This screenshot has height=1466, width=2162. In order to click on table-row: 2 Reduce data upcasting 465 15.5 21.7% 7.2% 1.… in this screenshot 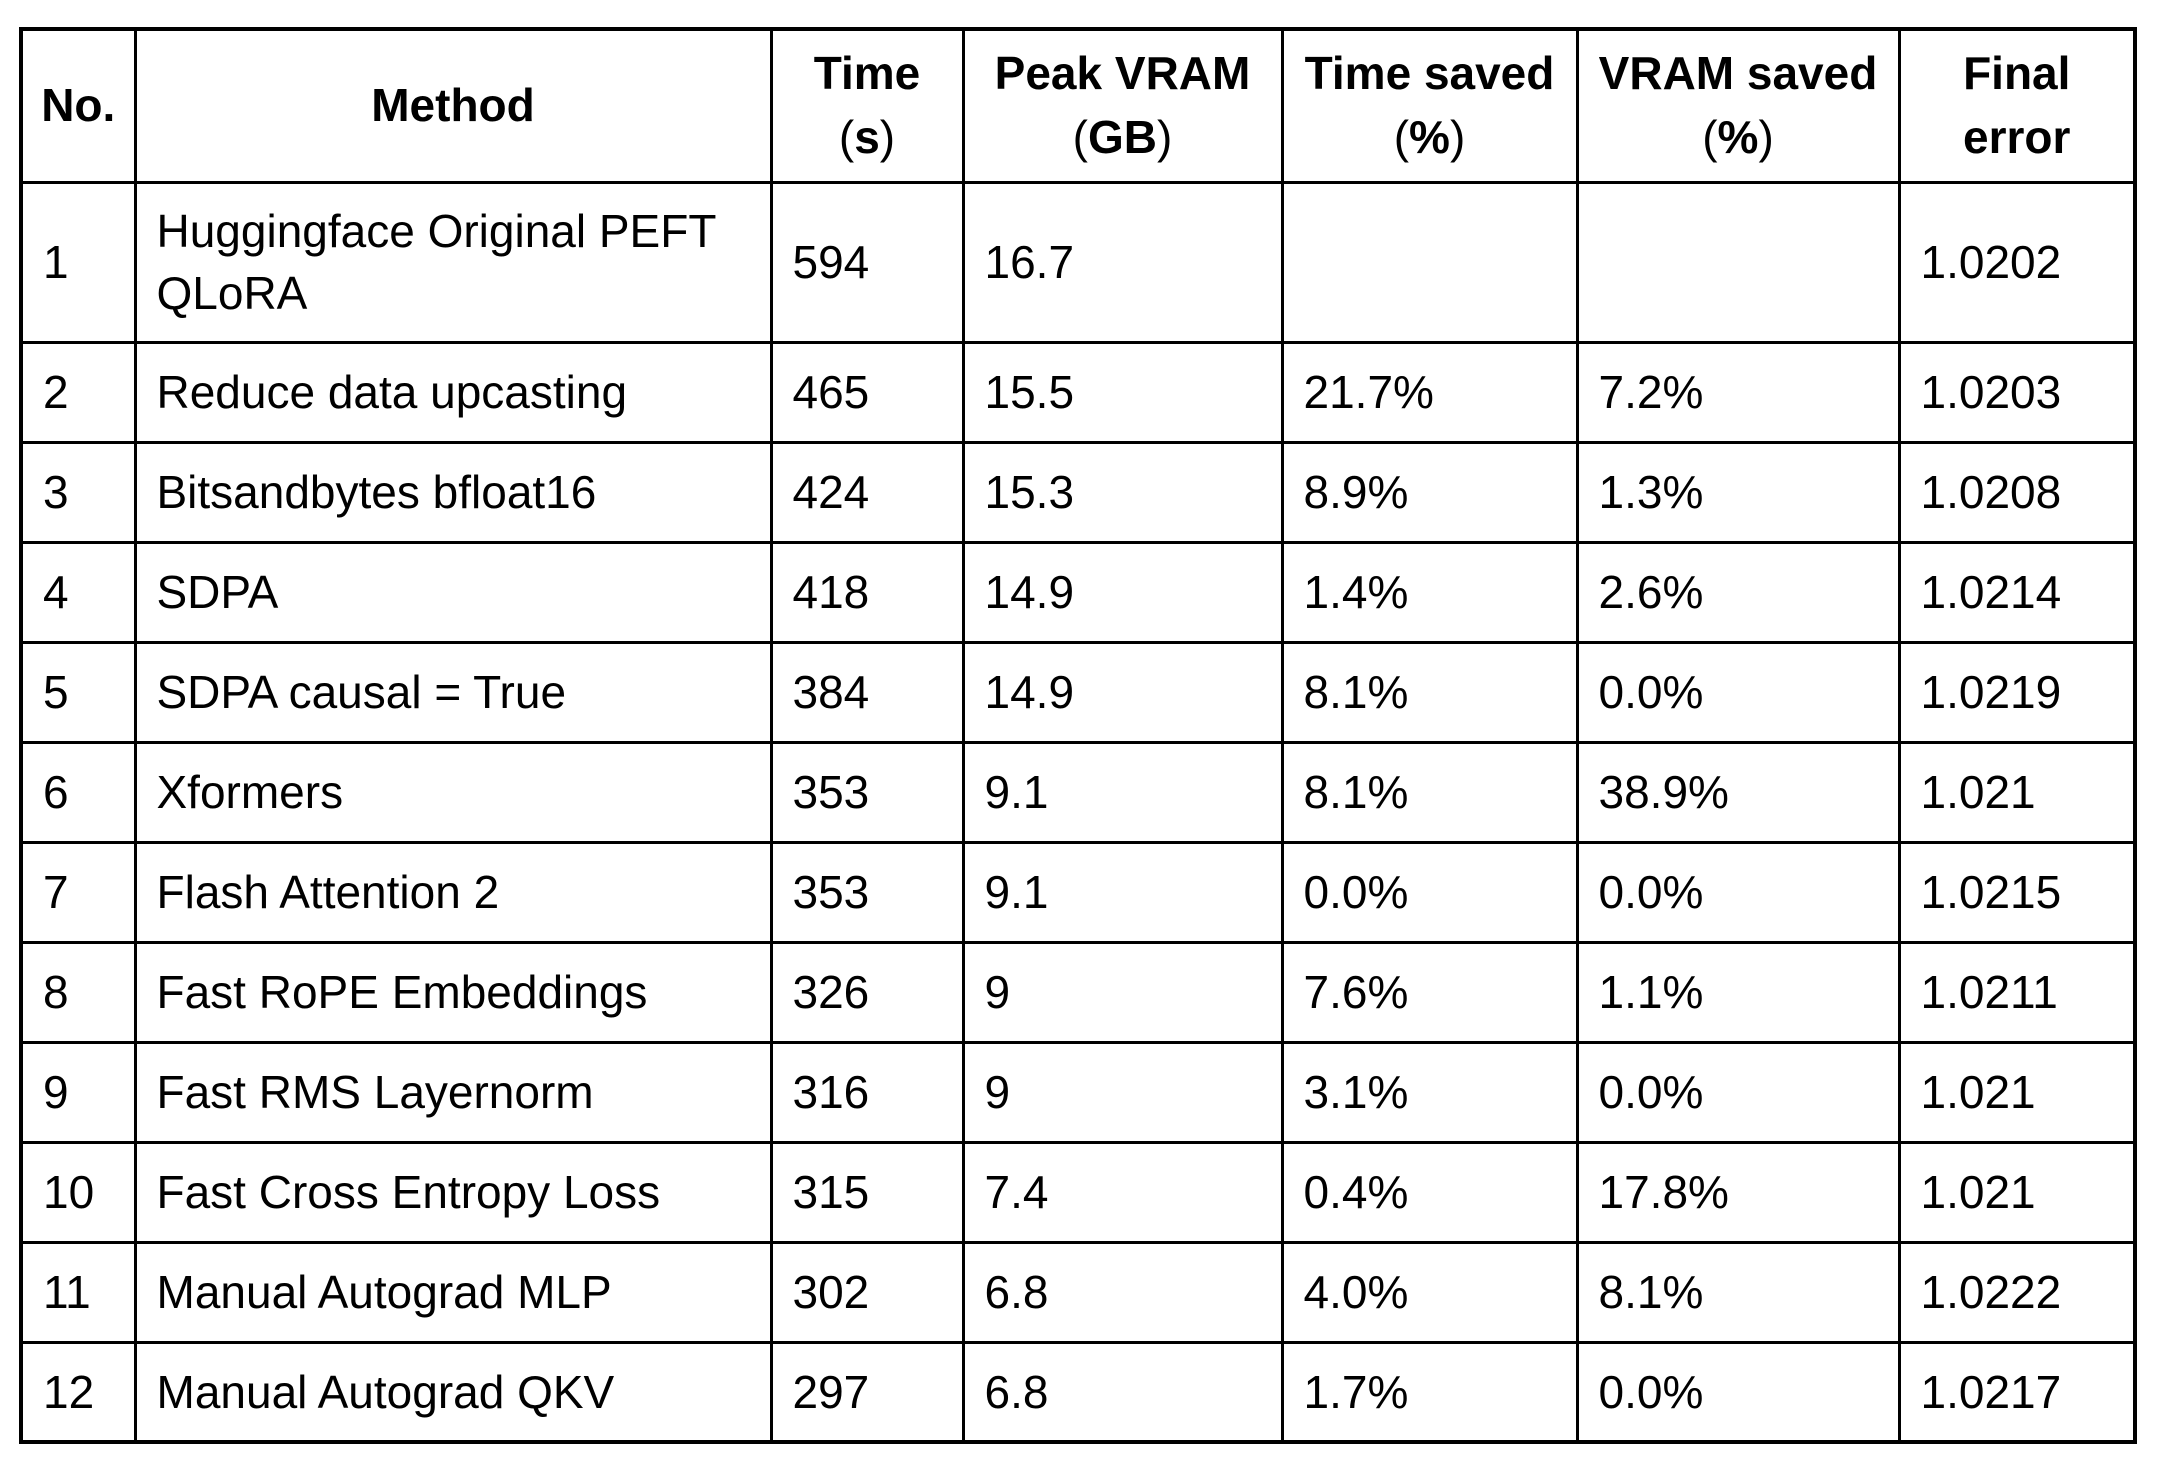, I will do `click(1078, 392)`.